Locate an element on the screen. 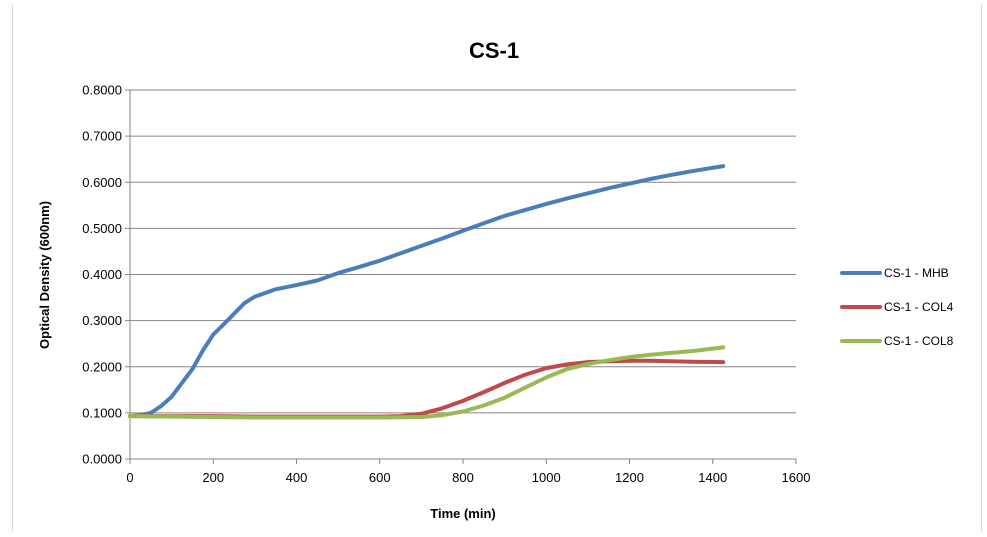 The height and width of the screenshot is (537, 987). x-tick-label: 1600 is located at coordinates (796, 477).